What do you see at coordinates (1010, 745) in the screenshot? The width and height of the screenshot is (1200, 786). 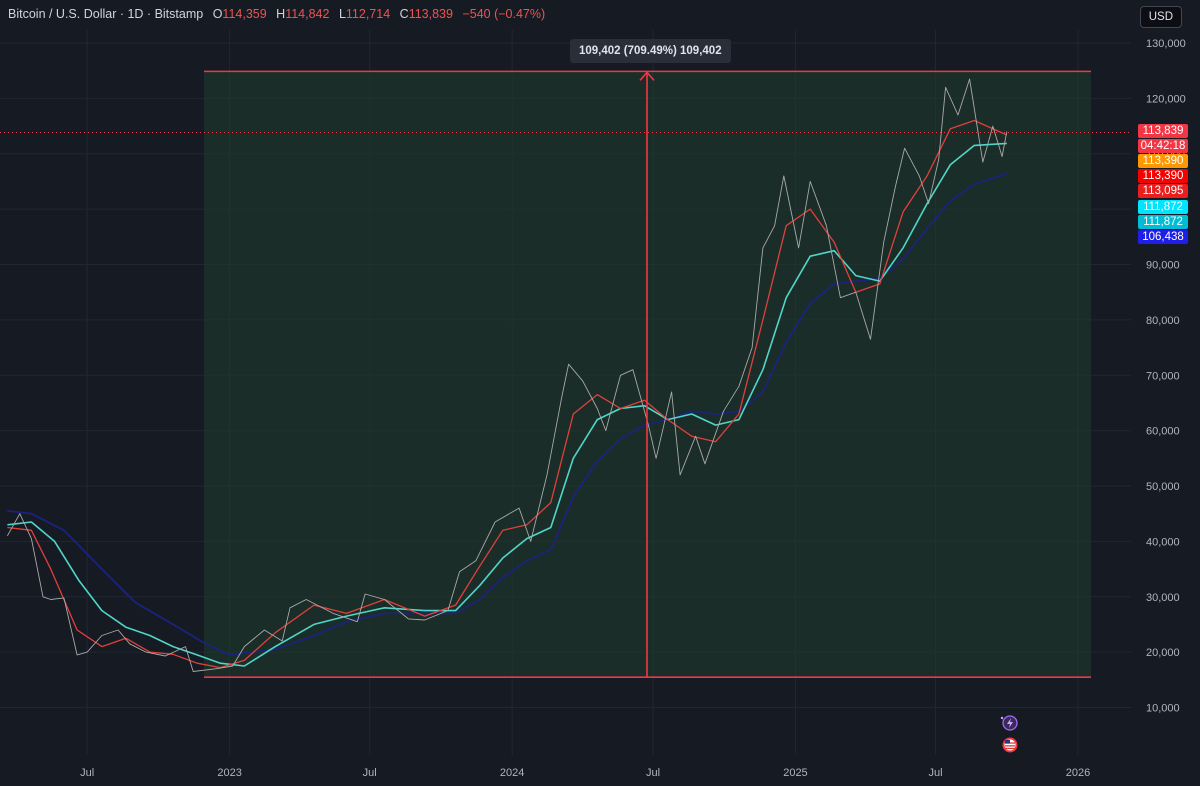 I see `us-flag-icon` at bounding box center [1010, 745].